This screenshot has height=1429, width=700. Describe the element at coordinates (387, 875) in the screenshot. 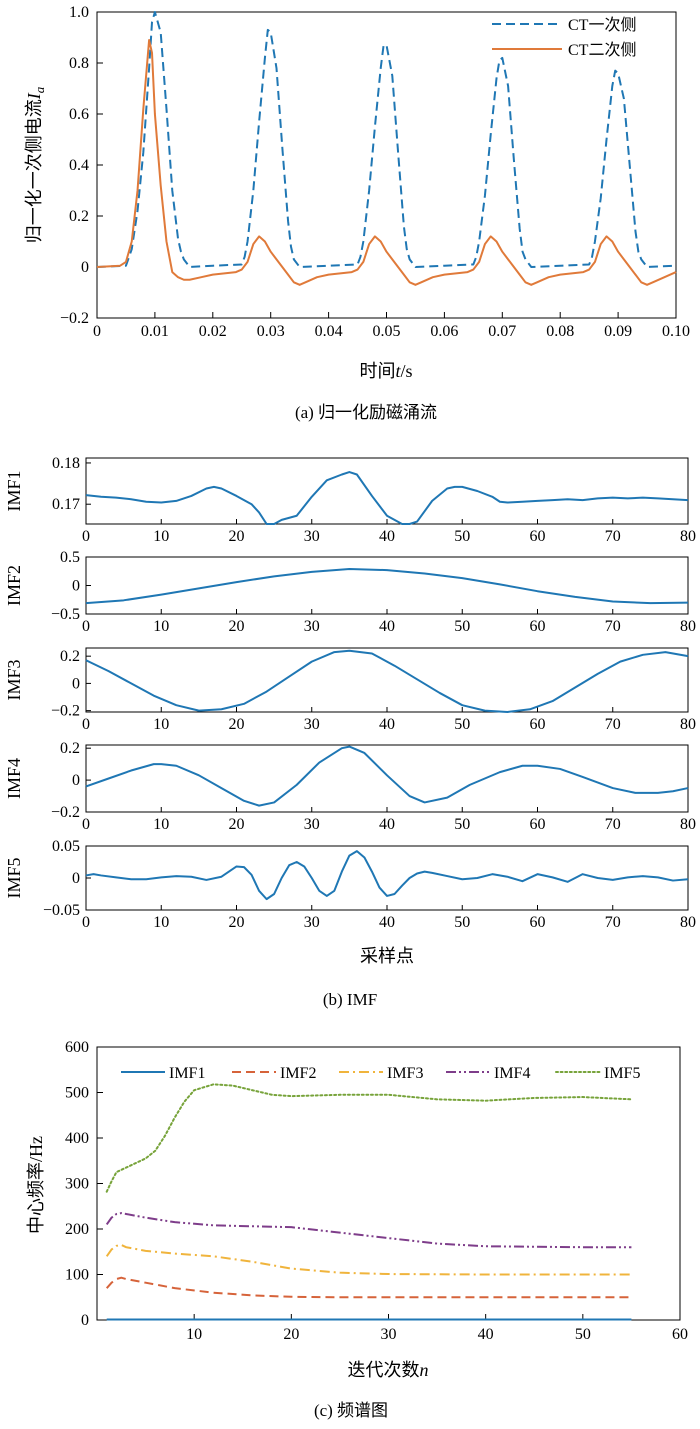

I see `imf-panel-5-line` at that location.